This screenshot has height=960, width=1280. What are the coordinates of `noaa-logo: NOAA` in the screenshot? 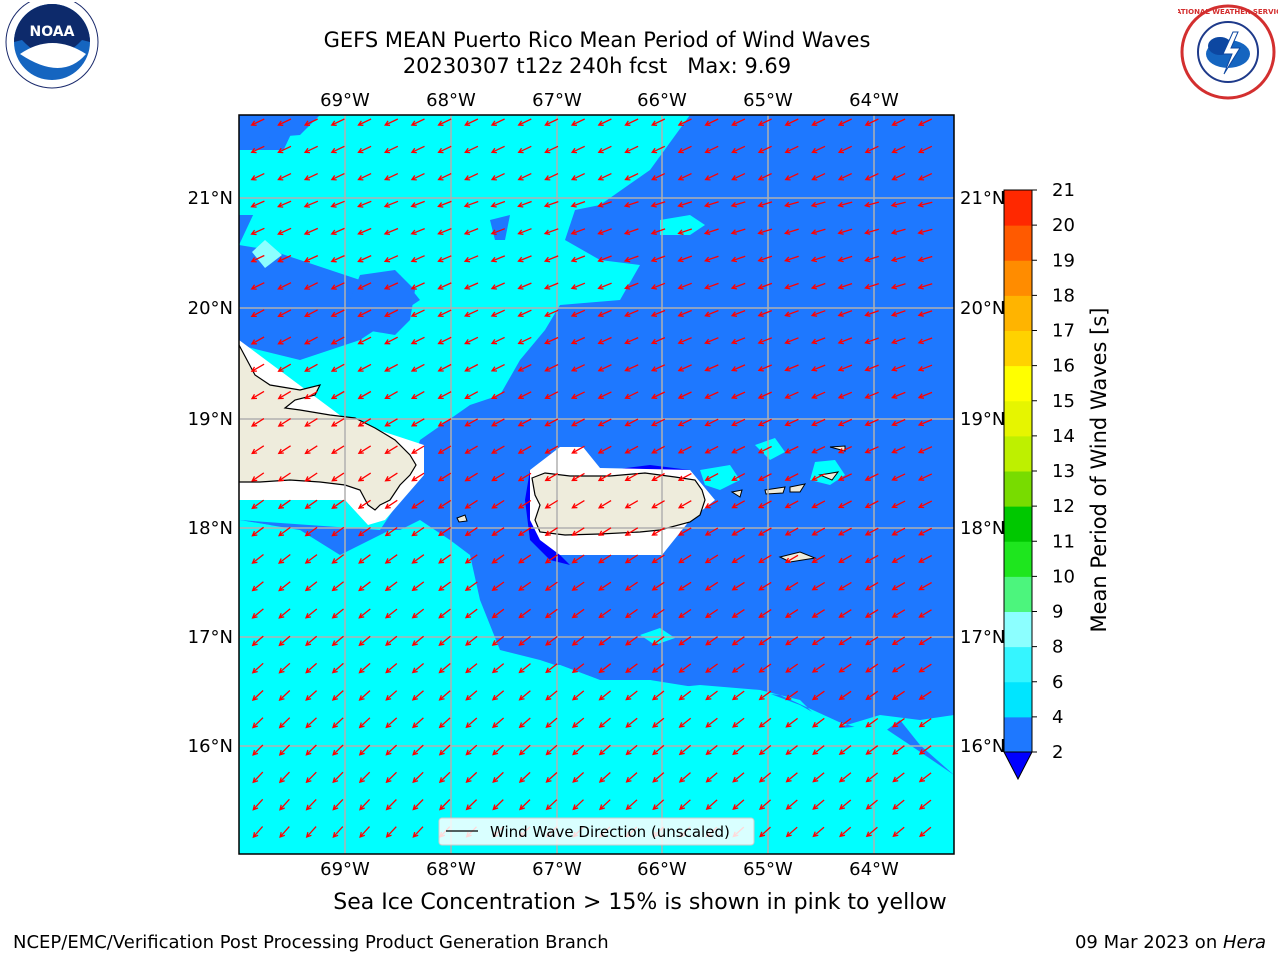 It's located at (52, 45).